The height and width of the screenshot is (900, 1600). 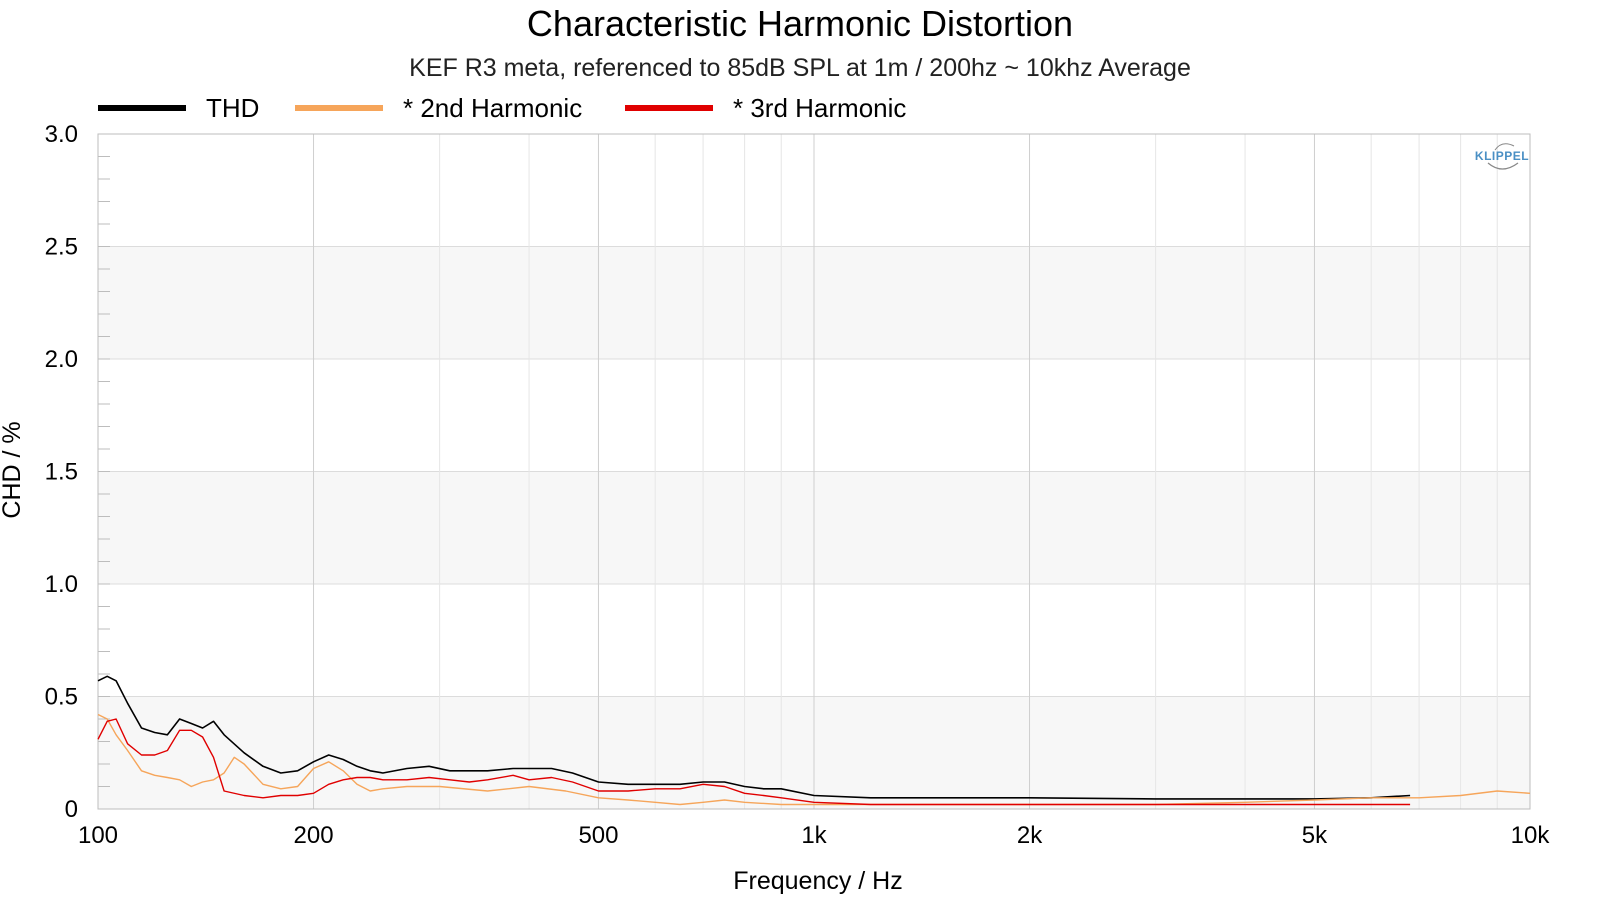 I want to click on legend-label: * 3rd Harmonic, so click(x=819, y=108).